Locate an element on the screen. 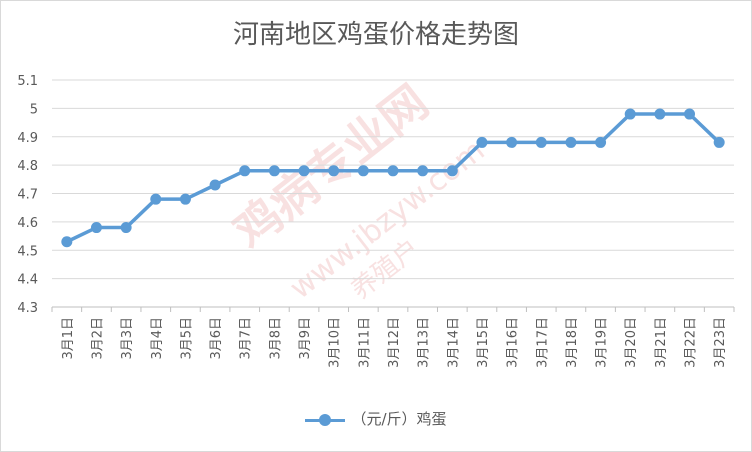 The image size is (752, 452). y-tick-label: 4.8 is located at coordinates (27, 166).